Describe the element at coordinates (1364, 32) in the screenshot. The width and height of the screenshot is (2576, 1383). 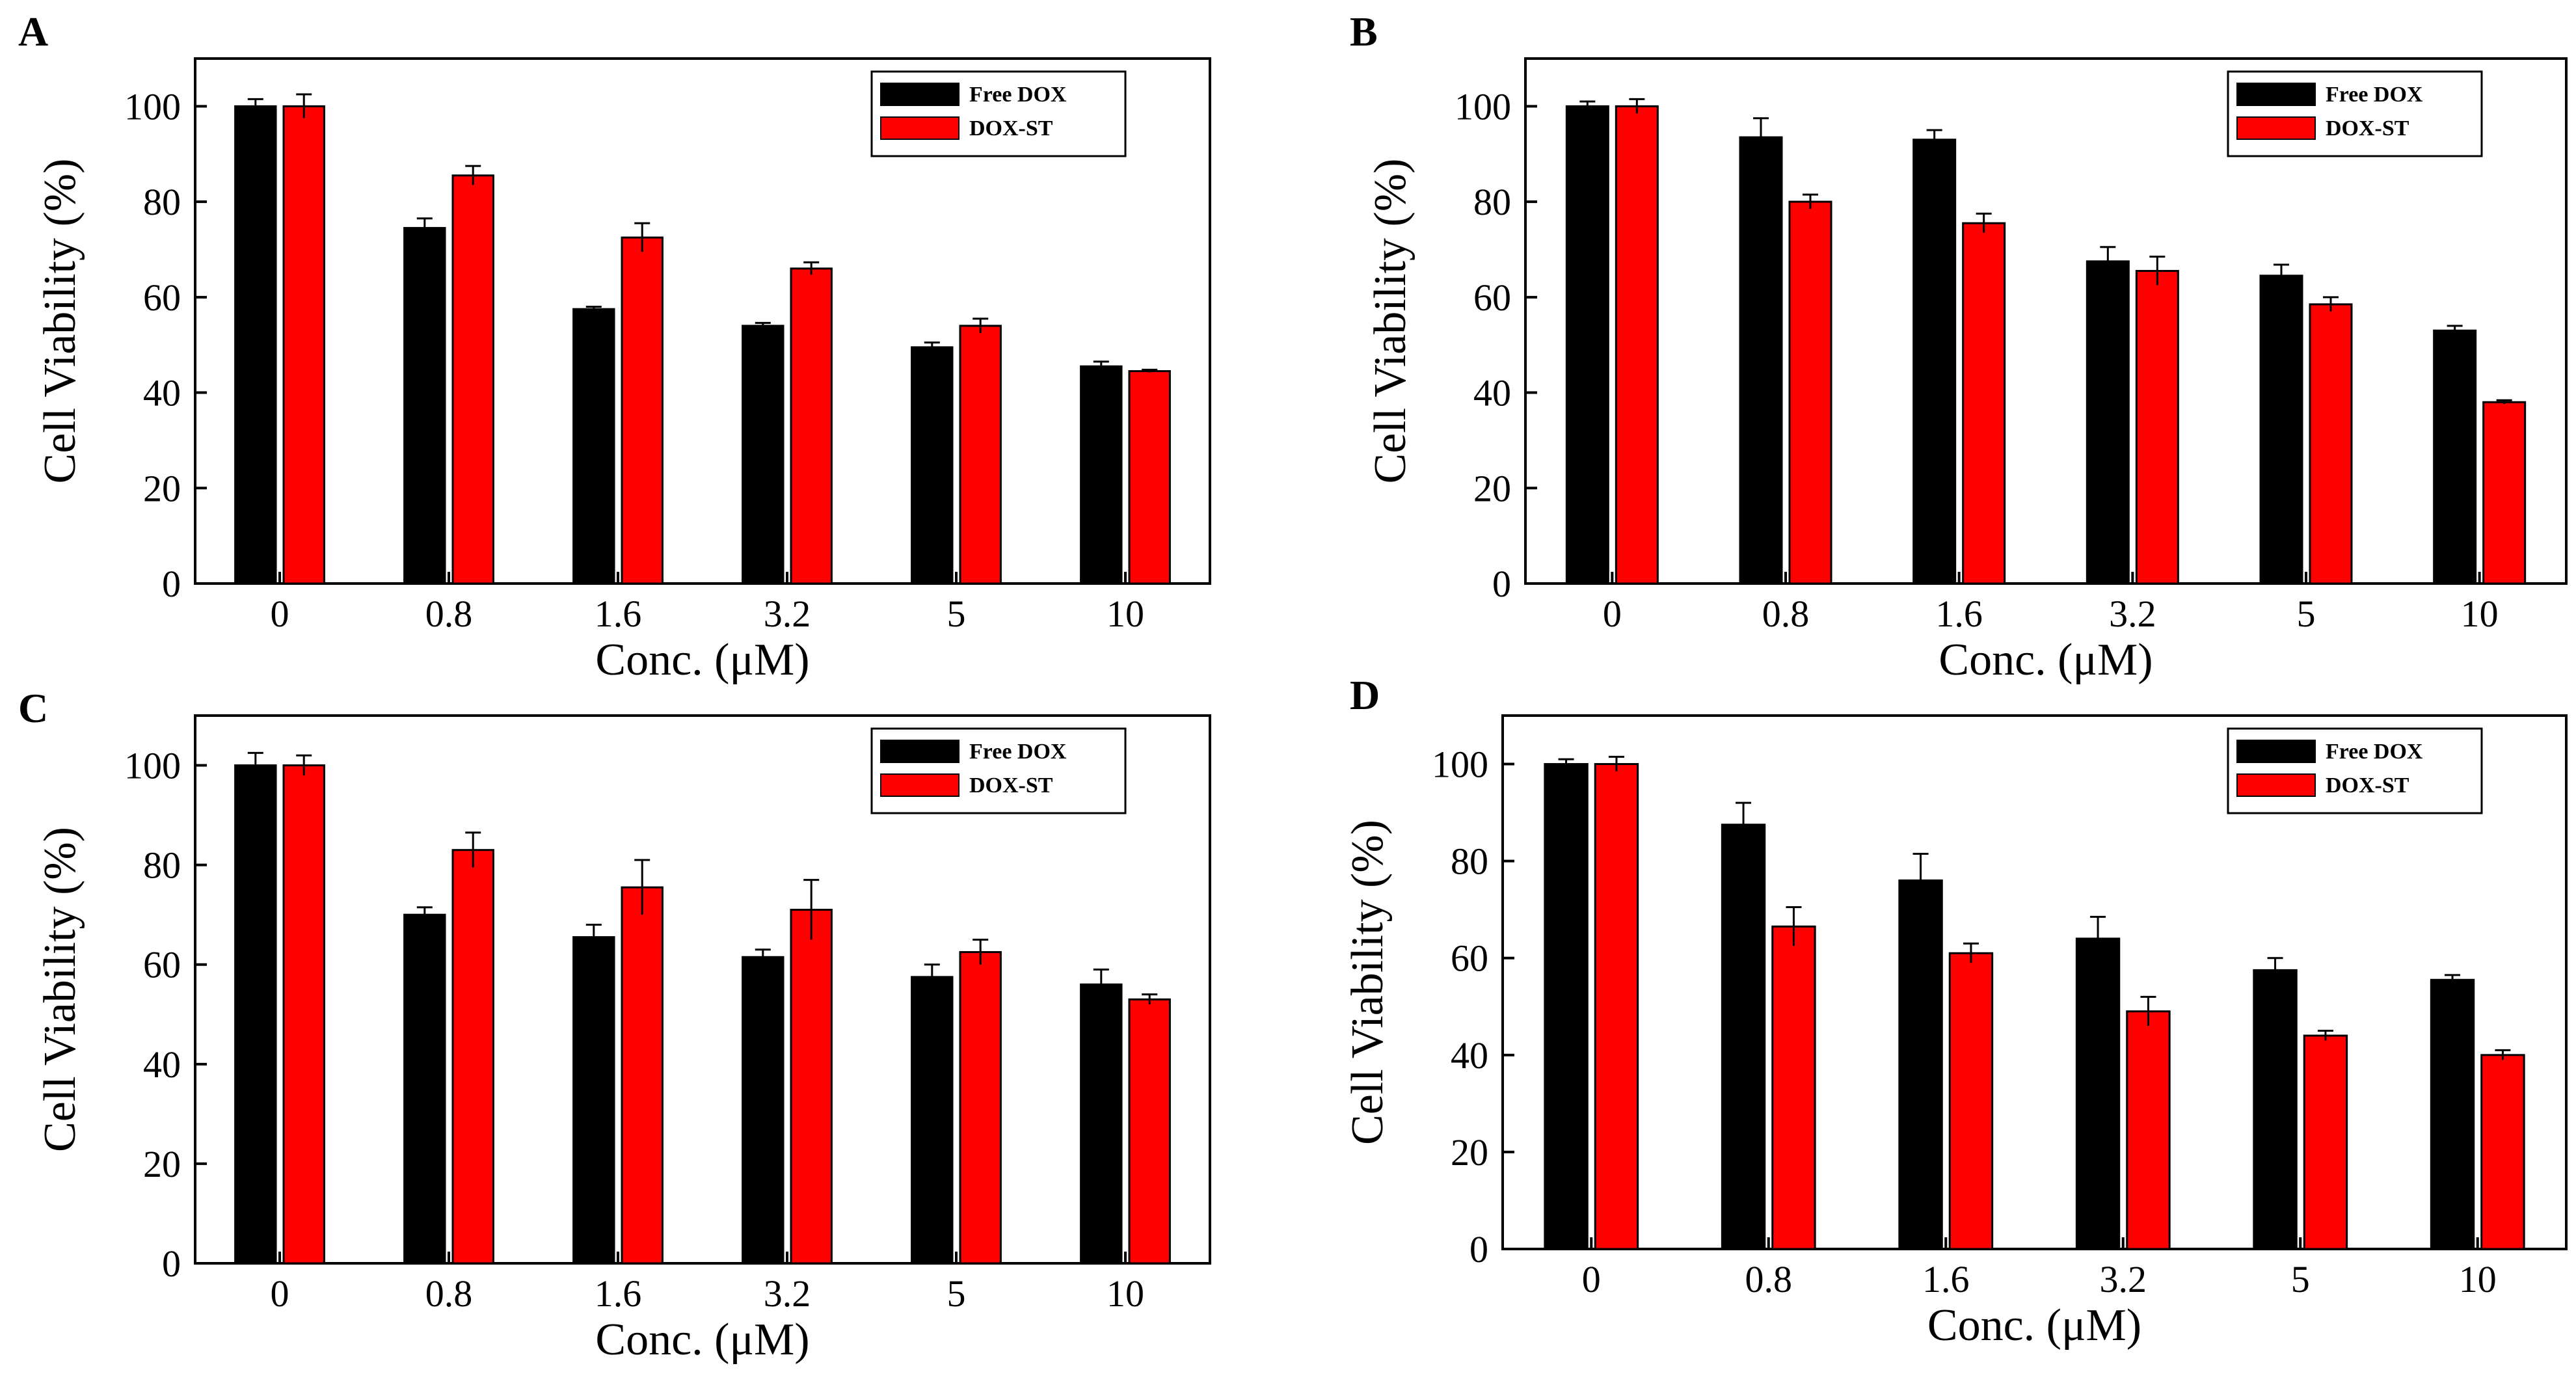
I see `panel-label: B` at that location.